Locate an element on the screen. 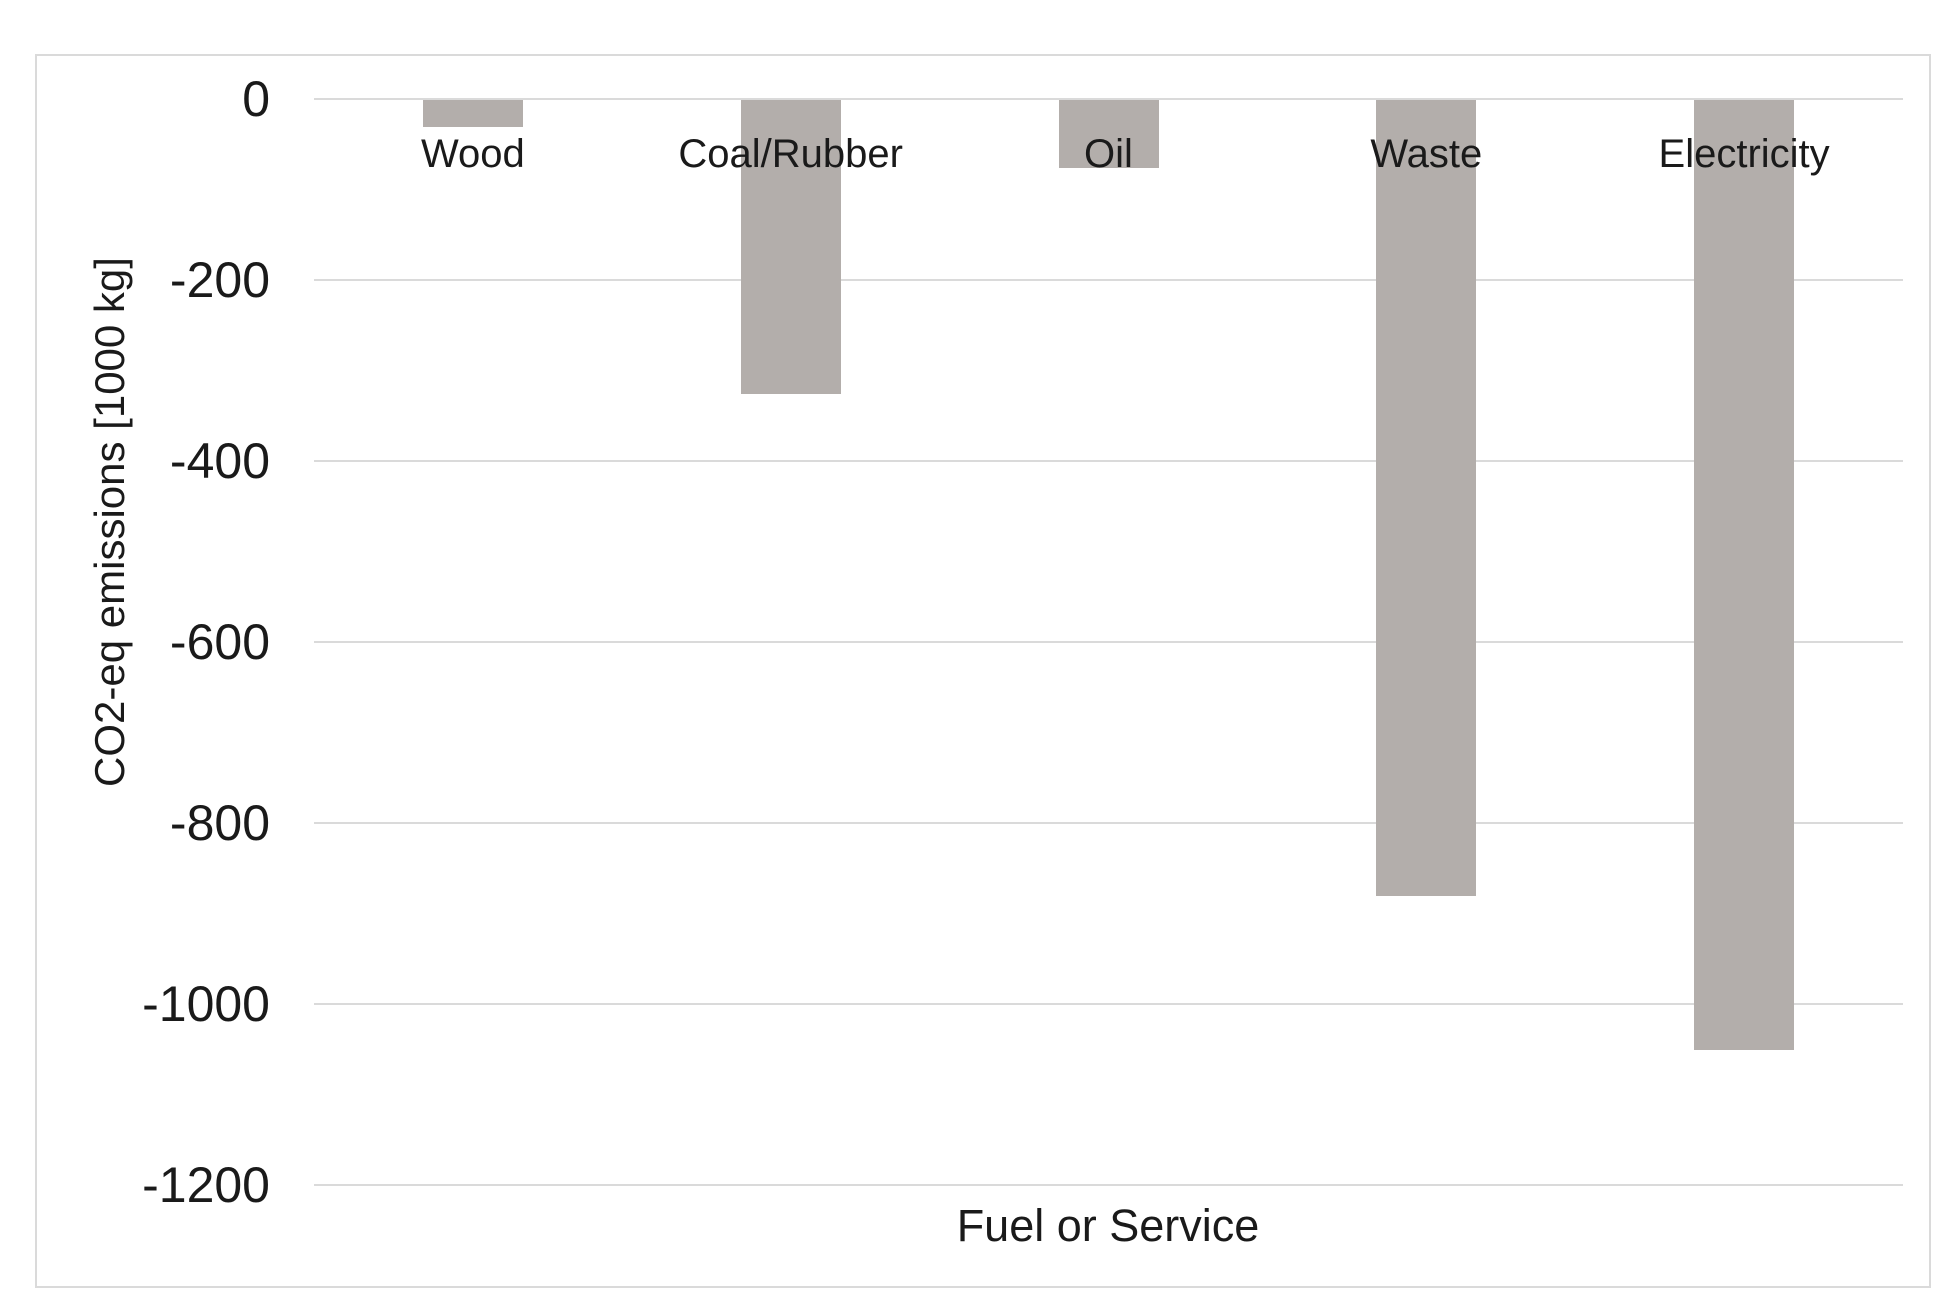 This screenshot has height=1315, width=1951. category-label-coal-rubber: Coal/Rubber is located at coordinates (790, 154).